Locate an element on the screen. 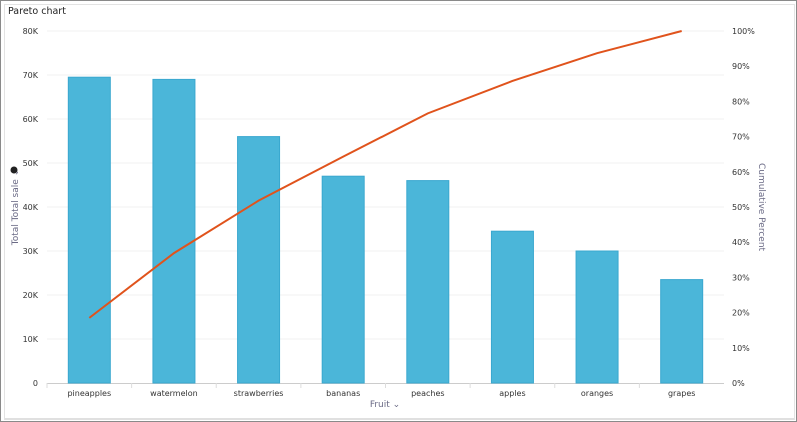 Image resolution: width=797 pixels, height=422 pixels. x-tick-label: grapes is located at coordinates (681, 393).